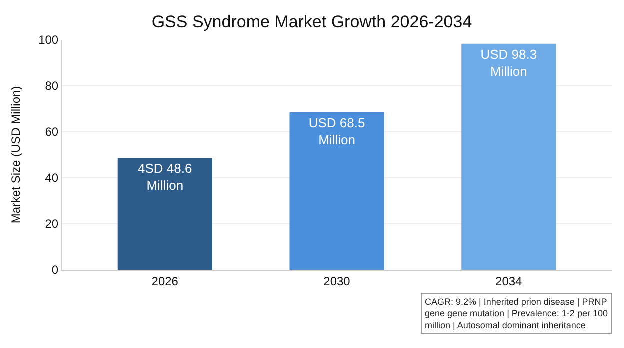 This screenshot has width=624, height=348. Describe the element at coordinates (509, 62) in the screenshot. I see `data-label: USD 98.3 Million` at that location.